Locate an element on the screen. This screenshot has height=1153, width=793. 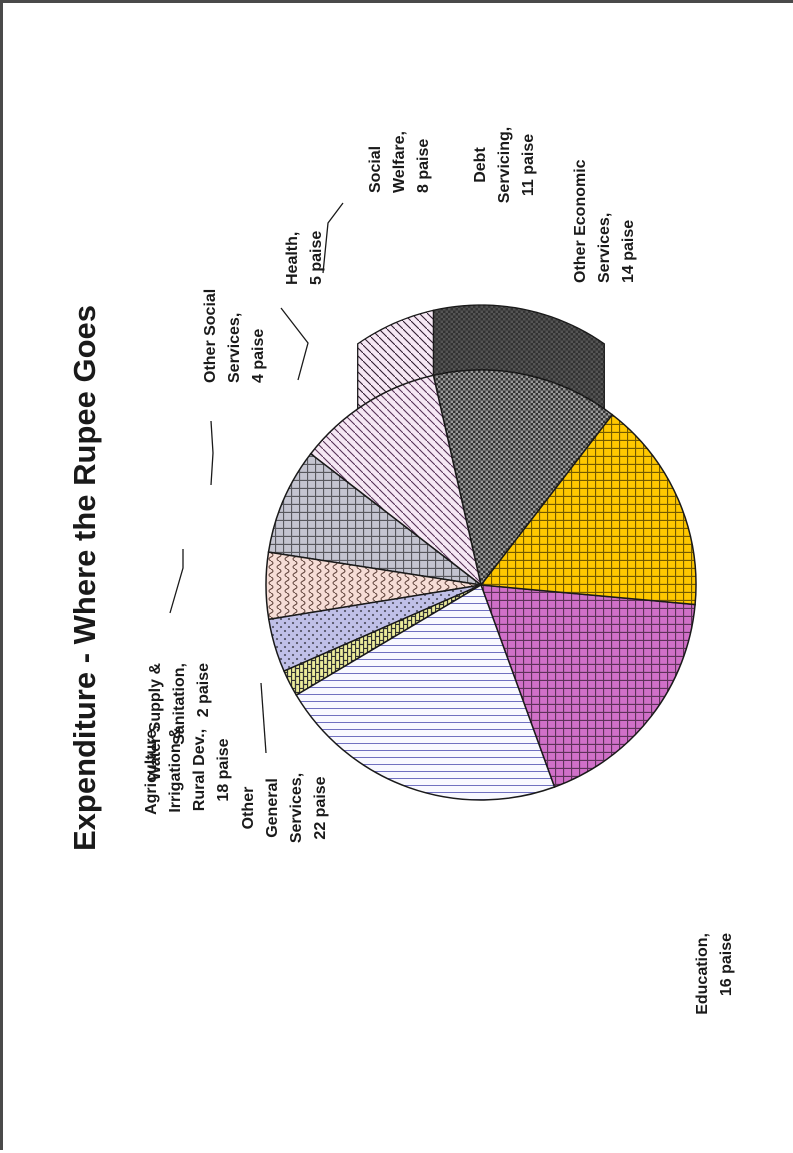
slice-label: Debt Servicing, 11 paise is located at coordinates (504, 165).